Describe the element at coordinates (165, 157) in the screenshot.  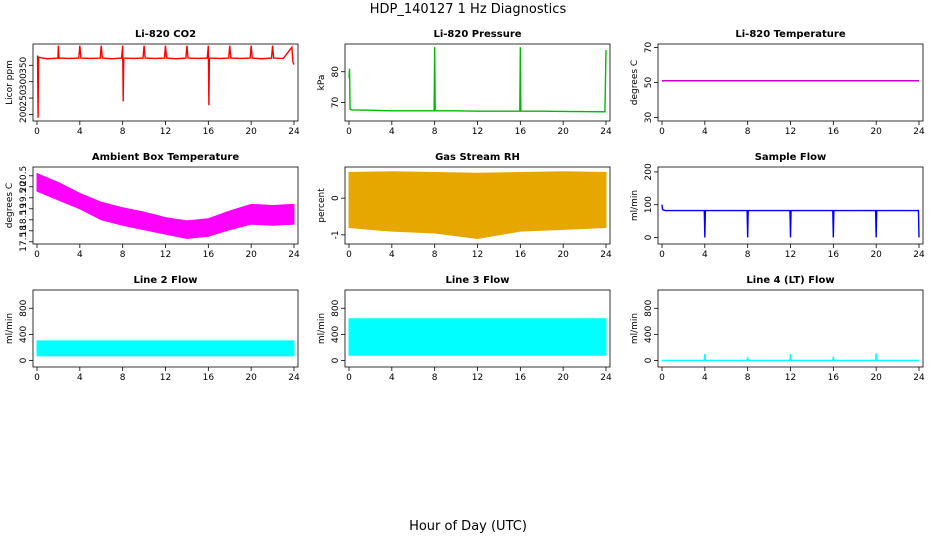
I see `panel-title: Ambient Box Temperature` at that location.